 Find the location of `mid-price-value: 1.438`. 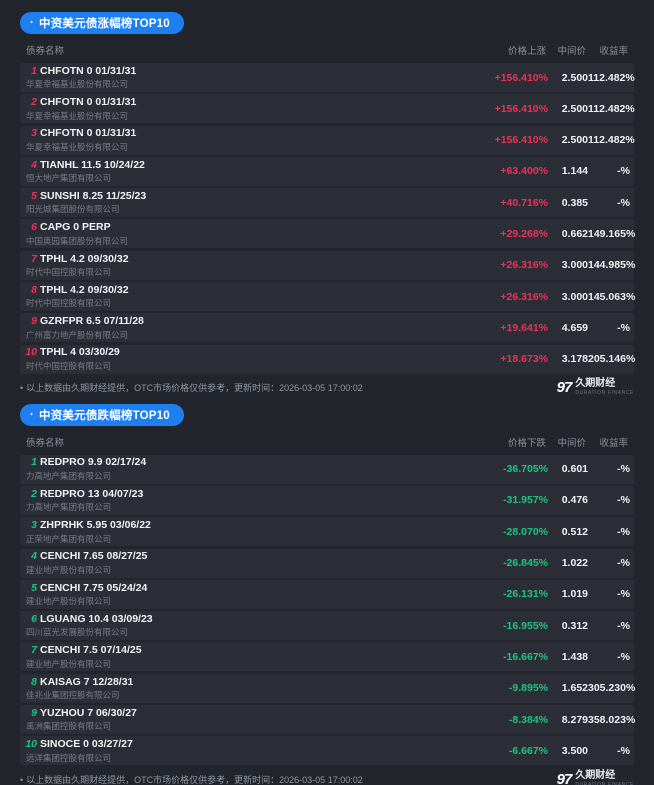

mid-price-value: 1.438 is located at coordinates (574, 656).